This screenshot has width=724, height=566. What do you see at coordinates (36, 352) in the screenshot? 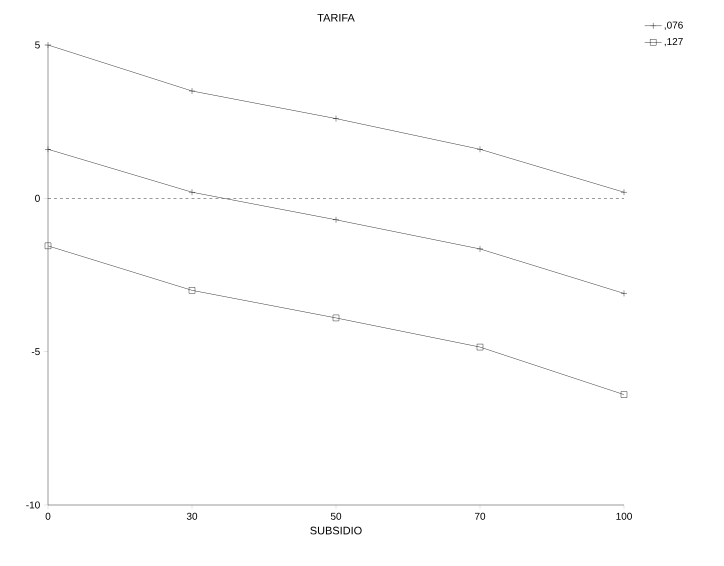
I see `y-tick-label: -5` at bounding box center [36, 352].